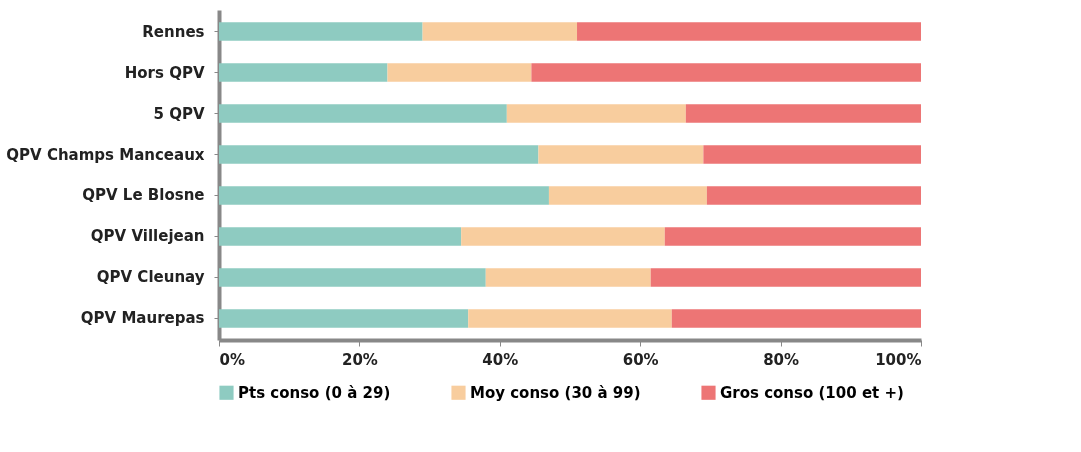  I want to click on legend-label: Pts conso (0 à 29), so click(314, 392).